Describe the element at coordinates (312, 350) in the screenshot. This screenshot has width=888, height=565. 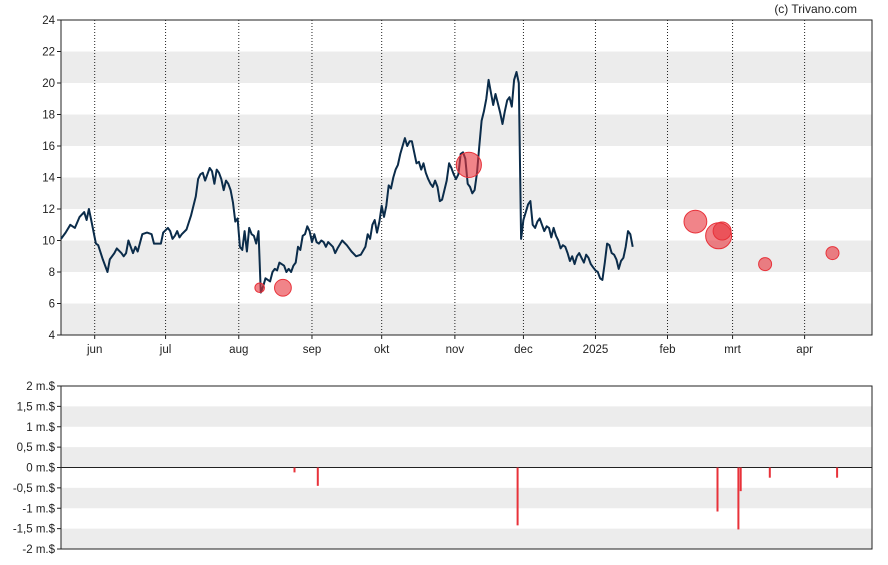
I see `x-tick-label: sep` at that location.